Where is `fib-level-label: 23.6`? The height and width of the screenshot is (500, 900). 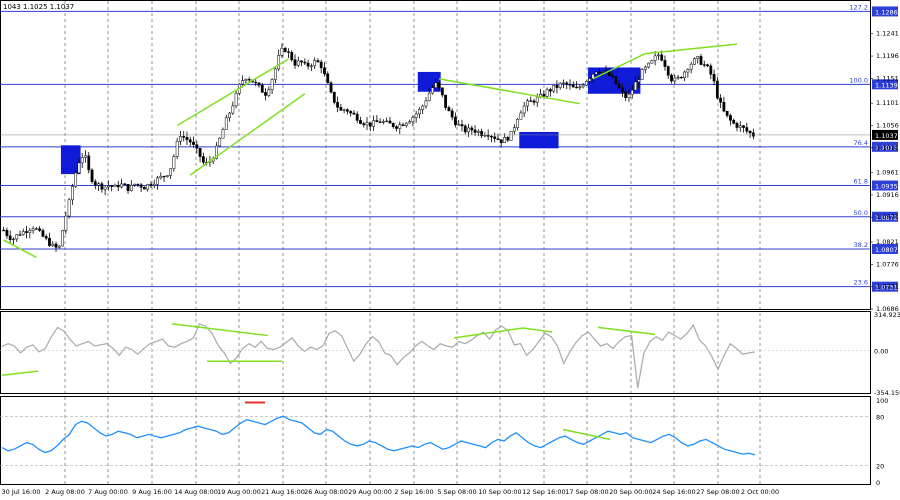 fib-level-label: 23.6 is located at coordinates (861, 283).